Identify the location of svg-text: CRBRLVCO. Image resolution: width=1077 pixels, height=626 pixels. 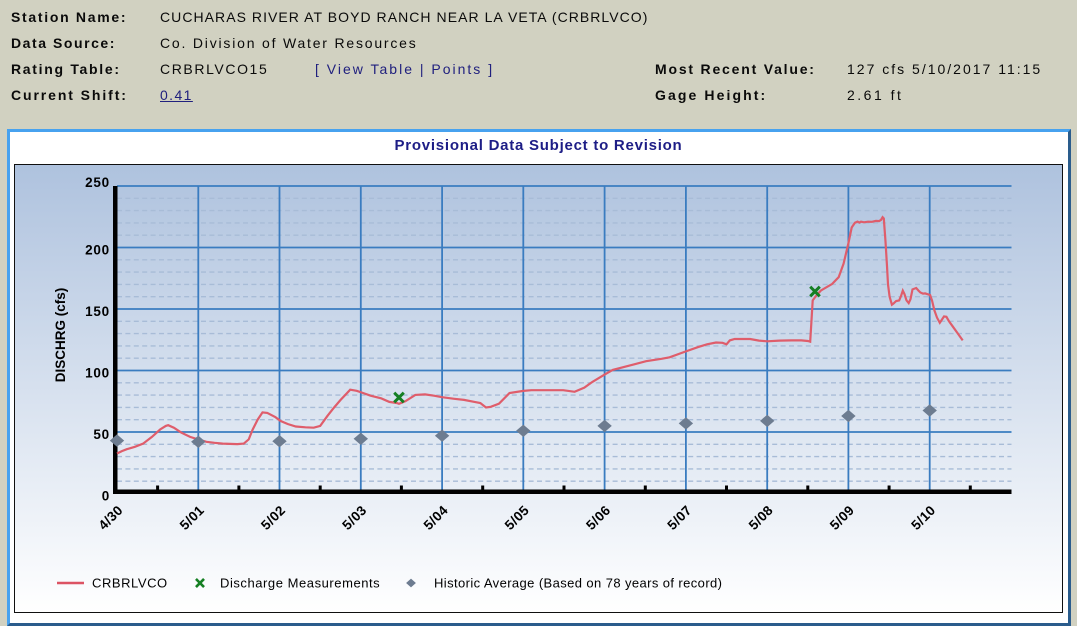
(130, 583).